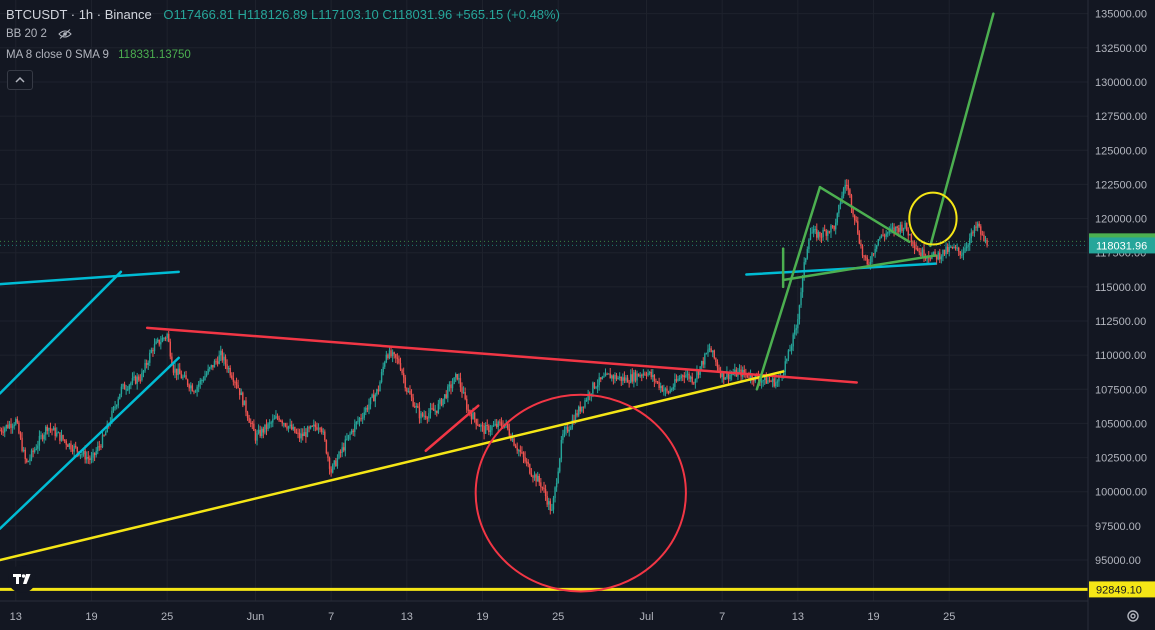 The image size is (1155, 630). What do you see at coordinates (1120, 288) in the screenshot?
I see `price-tick-label: 115000.00` at bounding box center [1120, 288].